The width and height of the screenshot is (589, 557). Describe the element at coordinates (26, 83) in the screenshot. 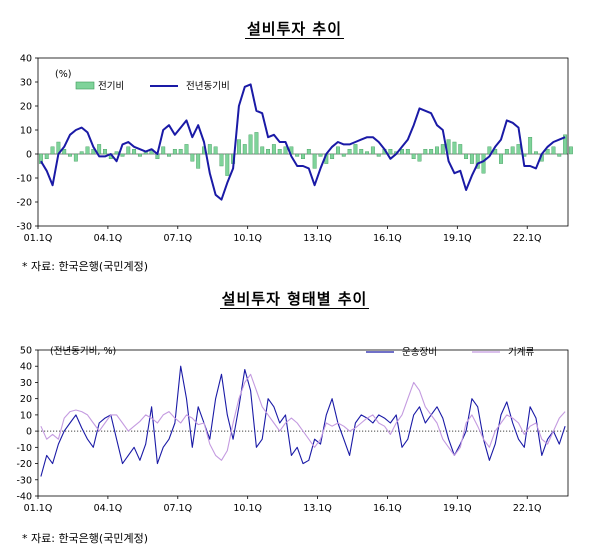

I see `chart1-ytick-label: 30` at that location.